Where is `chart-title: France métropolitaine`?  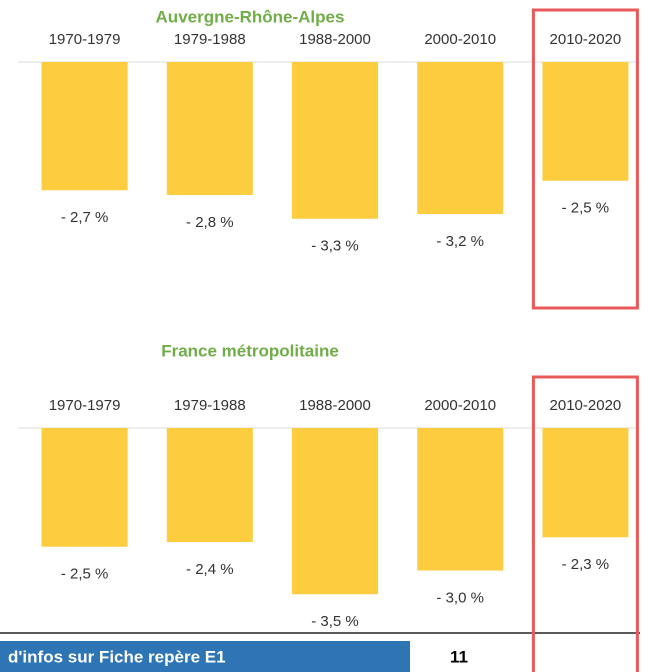
chart-title: France métropolitaine is located at coordinates (250, 350).